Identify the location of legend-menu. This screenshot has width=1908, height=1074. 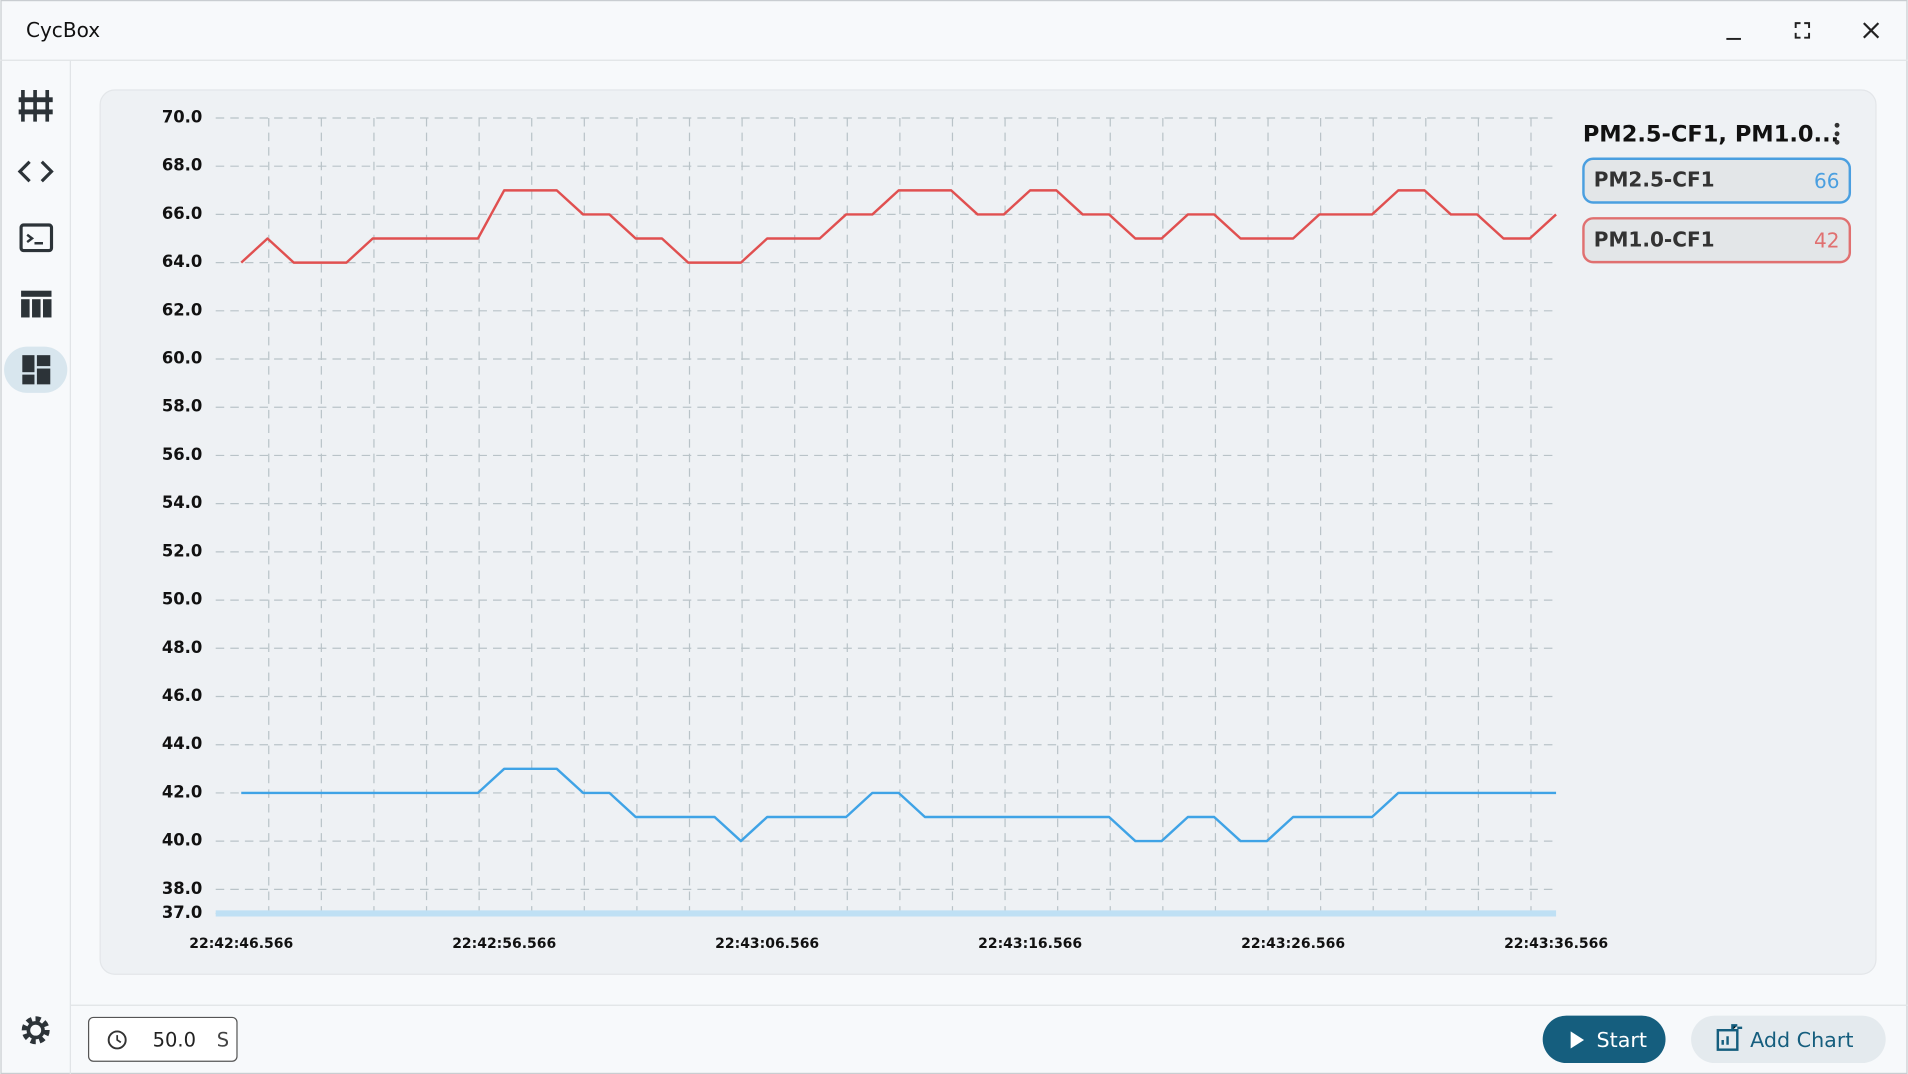
(1837, 133).